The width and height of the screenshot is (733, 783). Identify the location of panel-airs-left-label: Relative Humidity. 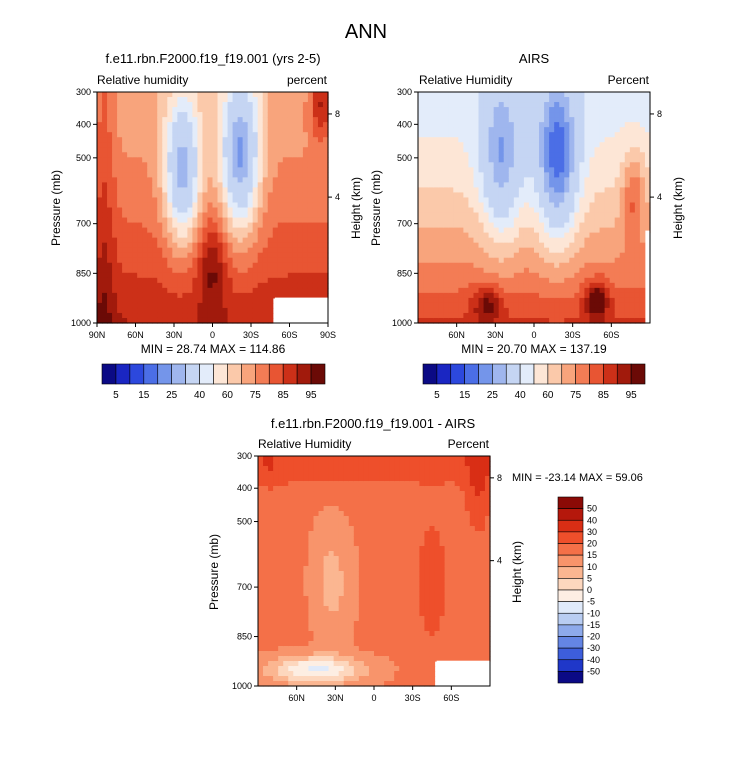
(465, 80).